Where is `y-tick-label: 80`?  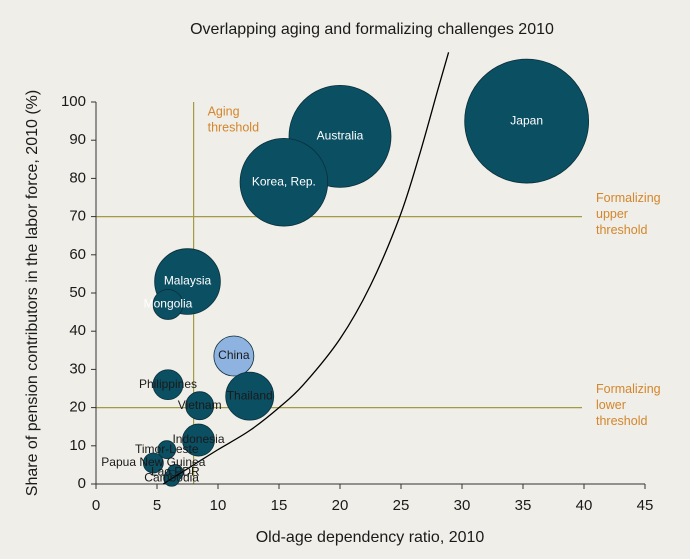
y-tick-label: 80 is located at coordinates (77, 177).